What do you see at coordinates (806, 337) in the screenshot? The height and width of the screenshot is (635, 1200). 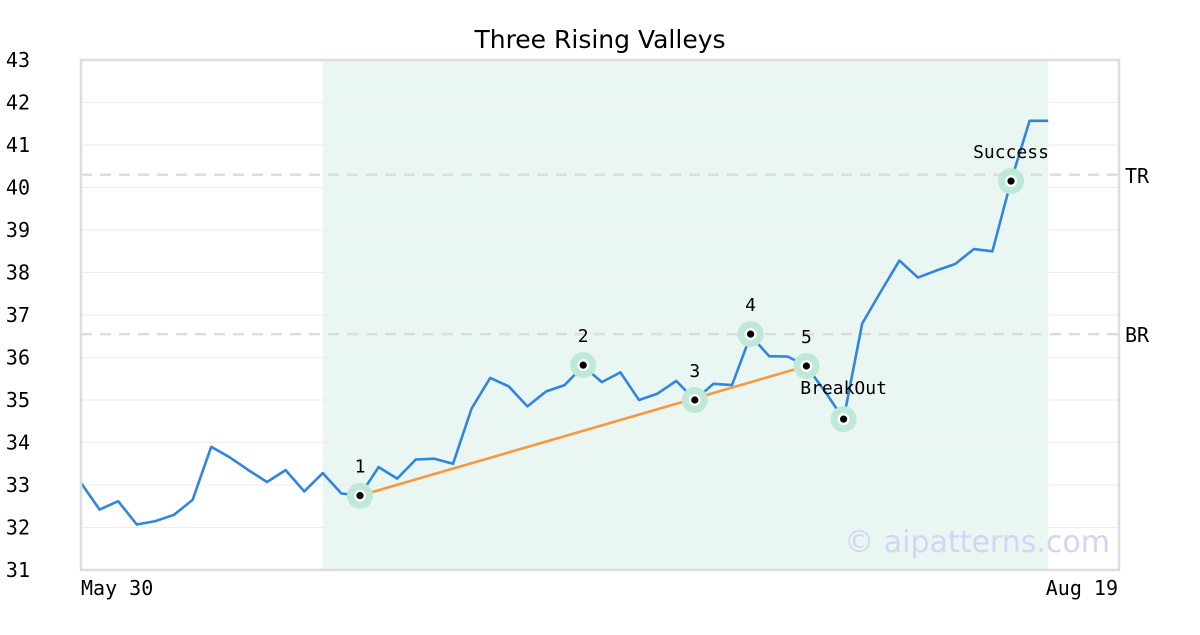 I see `point-label-5: 5` at bounding box center [806, 337].